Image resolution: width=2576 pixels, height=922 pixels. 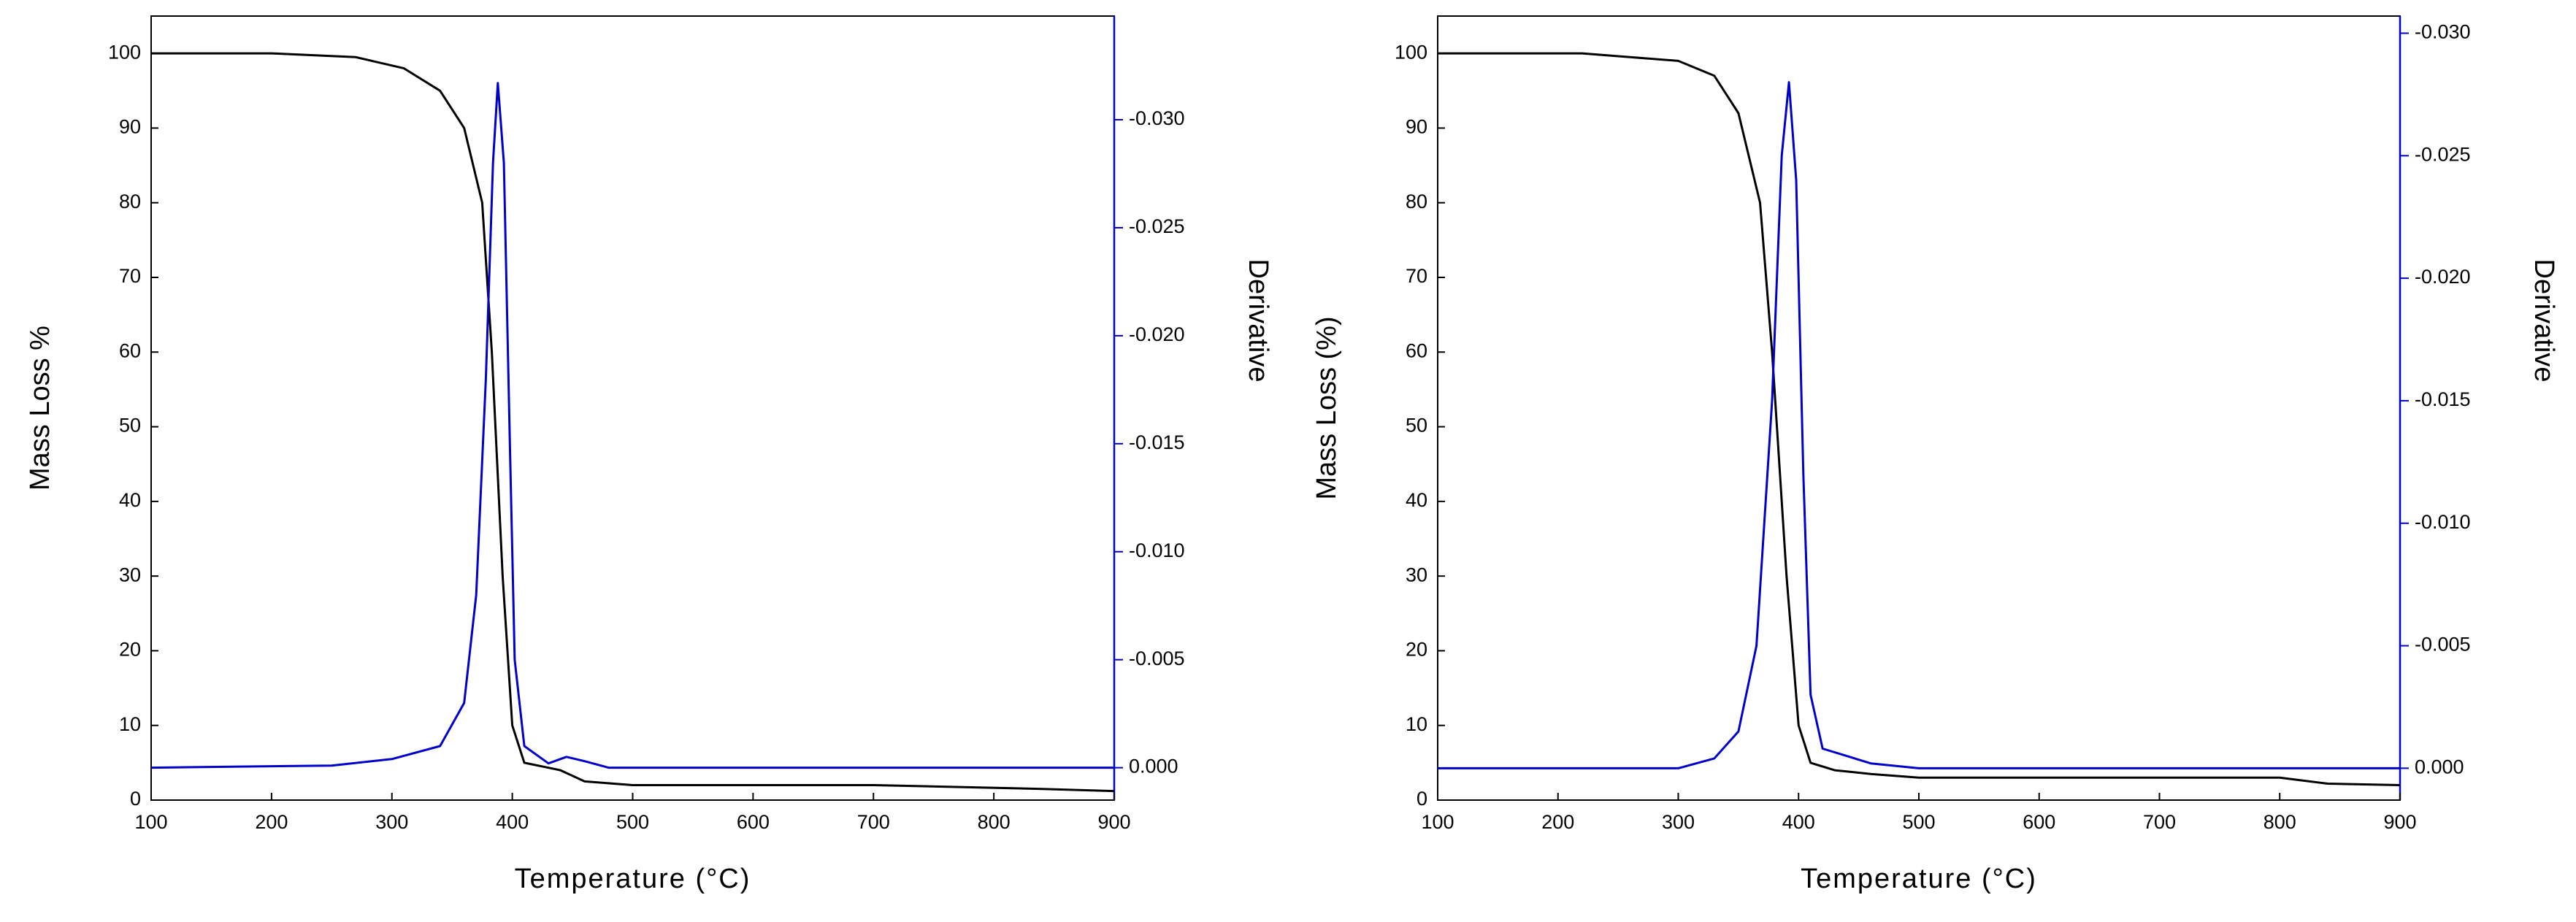 What do you see at coordinates (40, 408) in the screenshot?
I see `y-axis-title: Mass Loss %` at bounding box center [40, 408].